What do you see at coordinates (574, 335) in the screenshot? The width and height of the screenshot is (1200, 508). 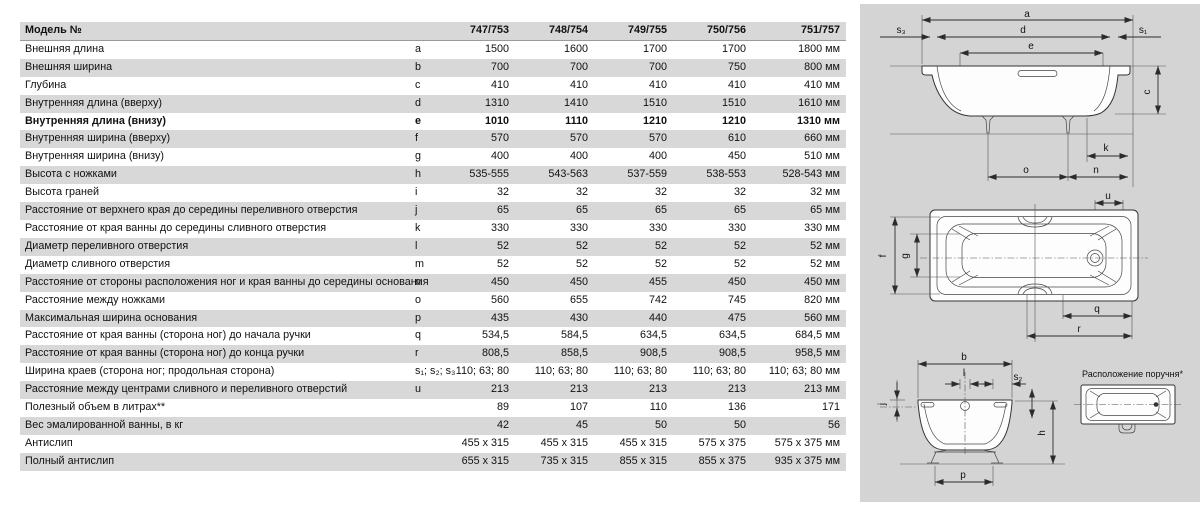 I see `spec-value: 584,5` at bounding box center [574, 335].